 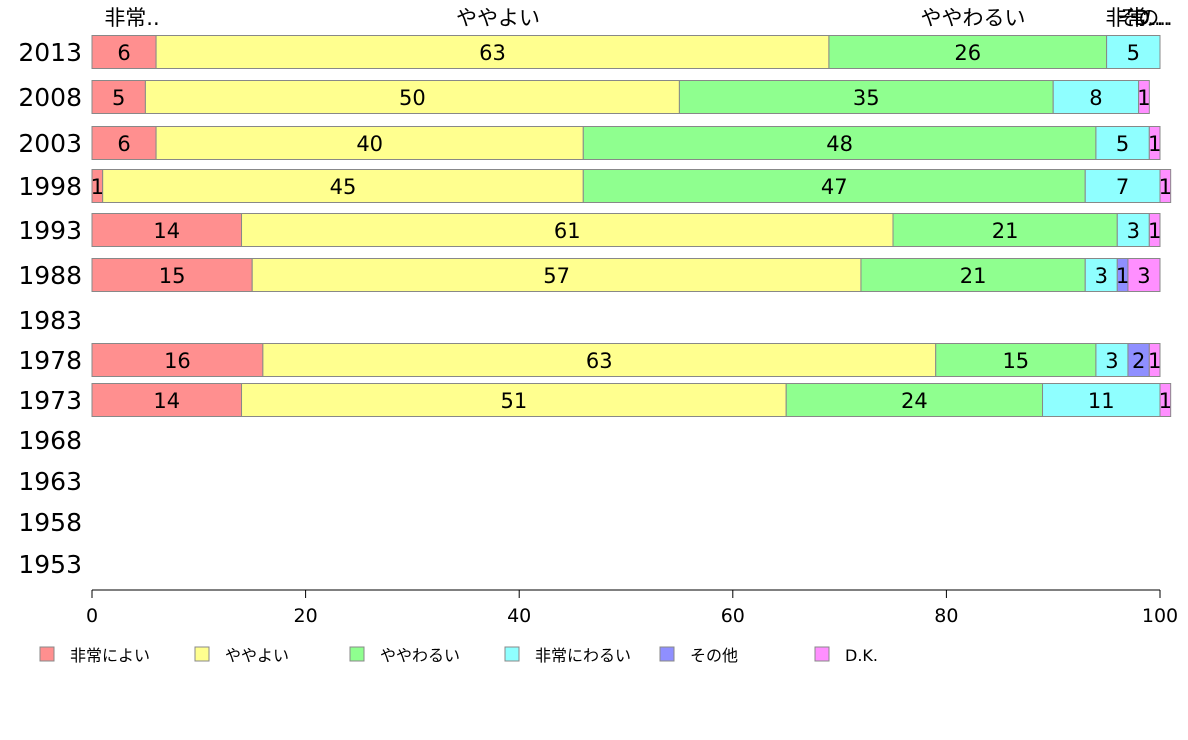 What do you see at coordinates (257, 655) in the screenshot?
I see `legend-label: ややよい` at bounding box center [257, 655].